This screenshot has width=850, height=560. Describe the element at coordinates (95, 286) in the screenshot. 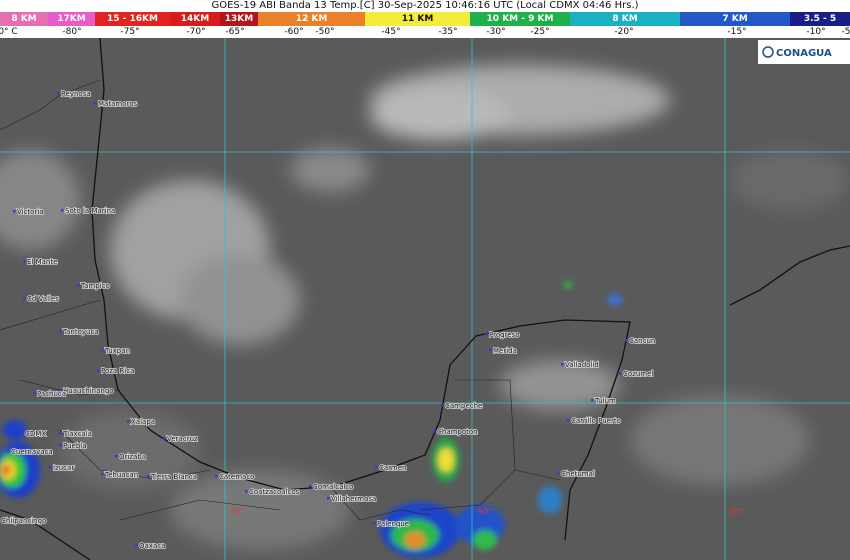

I see `city-label: Tampico` at that location.